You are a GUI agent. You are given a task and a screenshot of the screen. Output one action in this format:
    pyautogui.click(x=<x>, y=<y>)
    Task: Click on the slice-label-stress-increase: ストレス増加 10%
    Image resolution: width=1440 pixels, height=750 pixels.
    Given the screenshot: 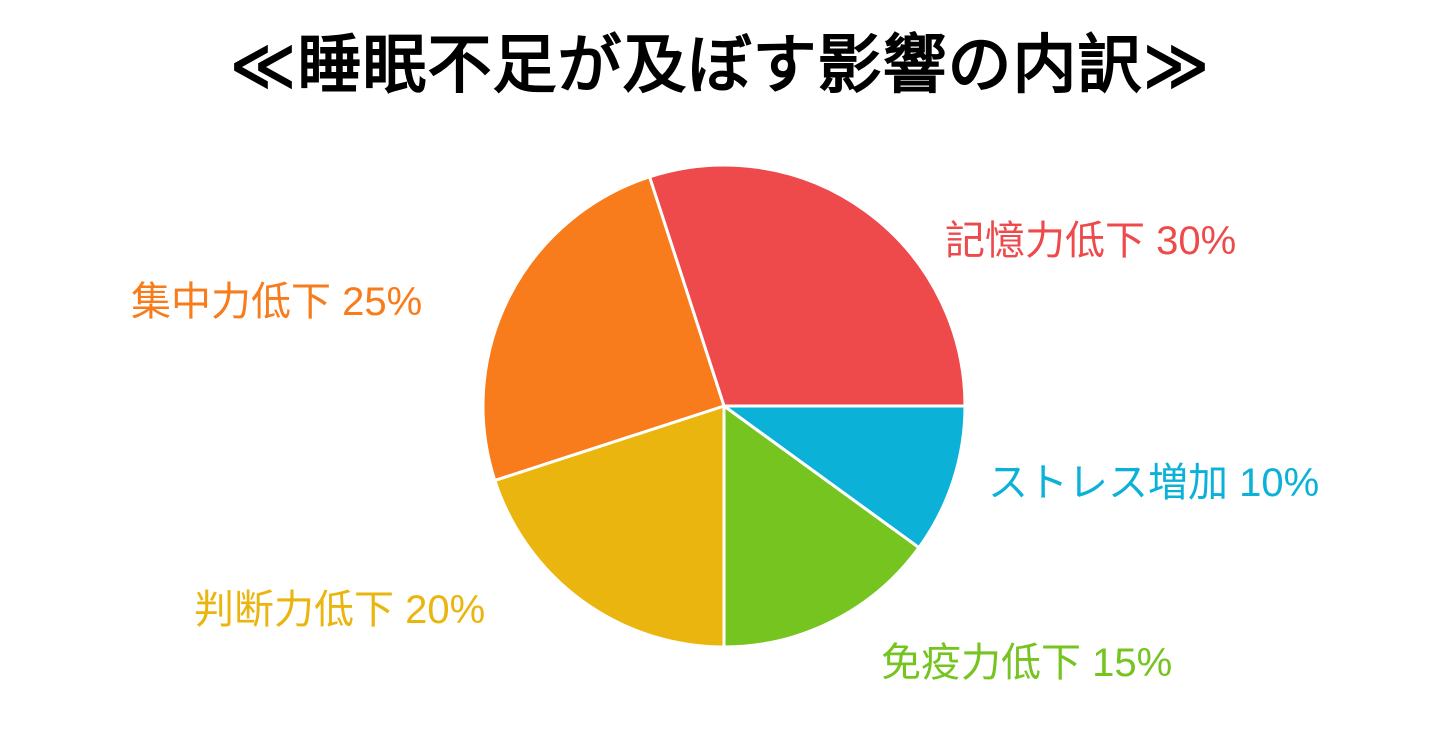 What is the action you would take?
    pyautogui.click(x=1154, y=483)
    